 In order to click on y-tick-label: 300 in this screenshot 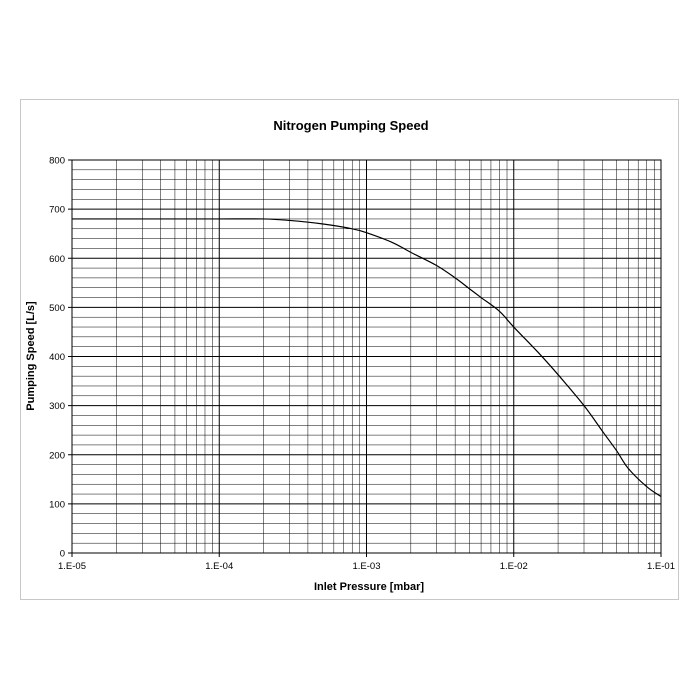, I will do `click(57, 406)`.